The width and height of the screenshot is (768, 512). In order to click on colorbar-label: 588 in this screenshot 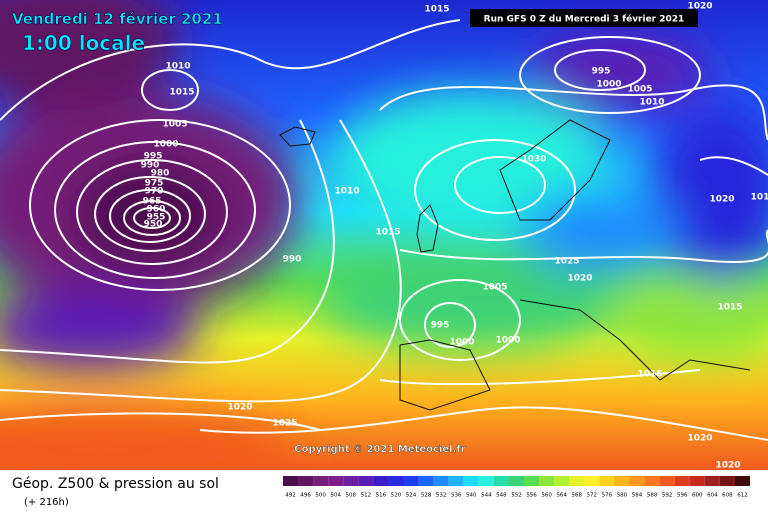, I will do `click(652, 496)`.